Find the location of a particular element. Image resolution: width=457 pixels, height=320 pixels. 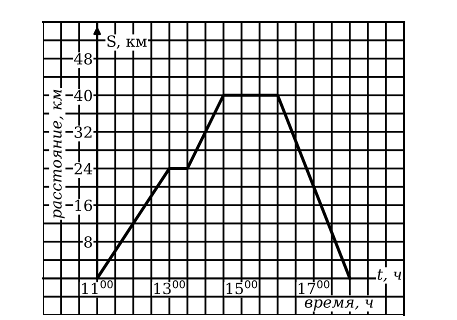

y-axis-title: расстояние, км is located at coordinates (59, 154).